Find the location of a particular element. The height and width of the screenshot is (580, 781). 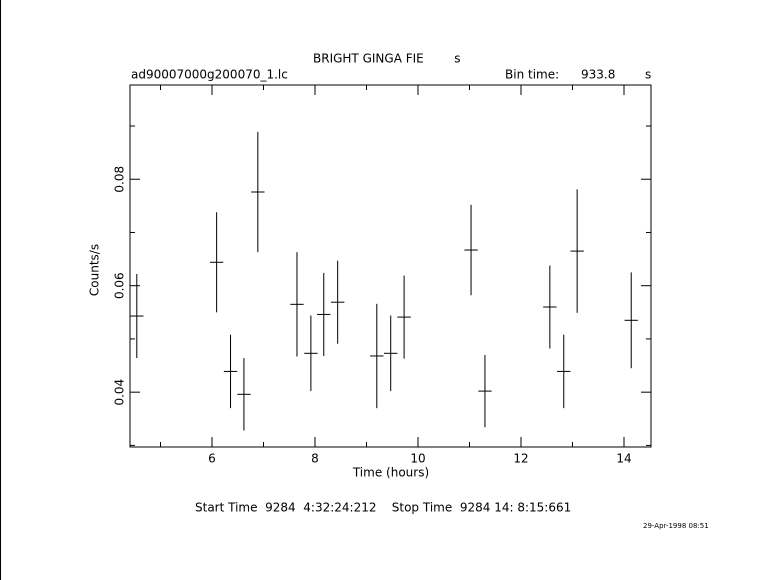

date: 29-Apr-1998 08:51 is located at coordinates (676, 526).